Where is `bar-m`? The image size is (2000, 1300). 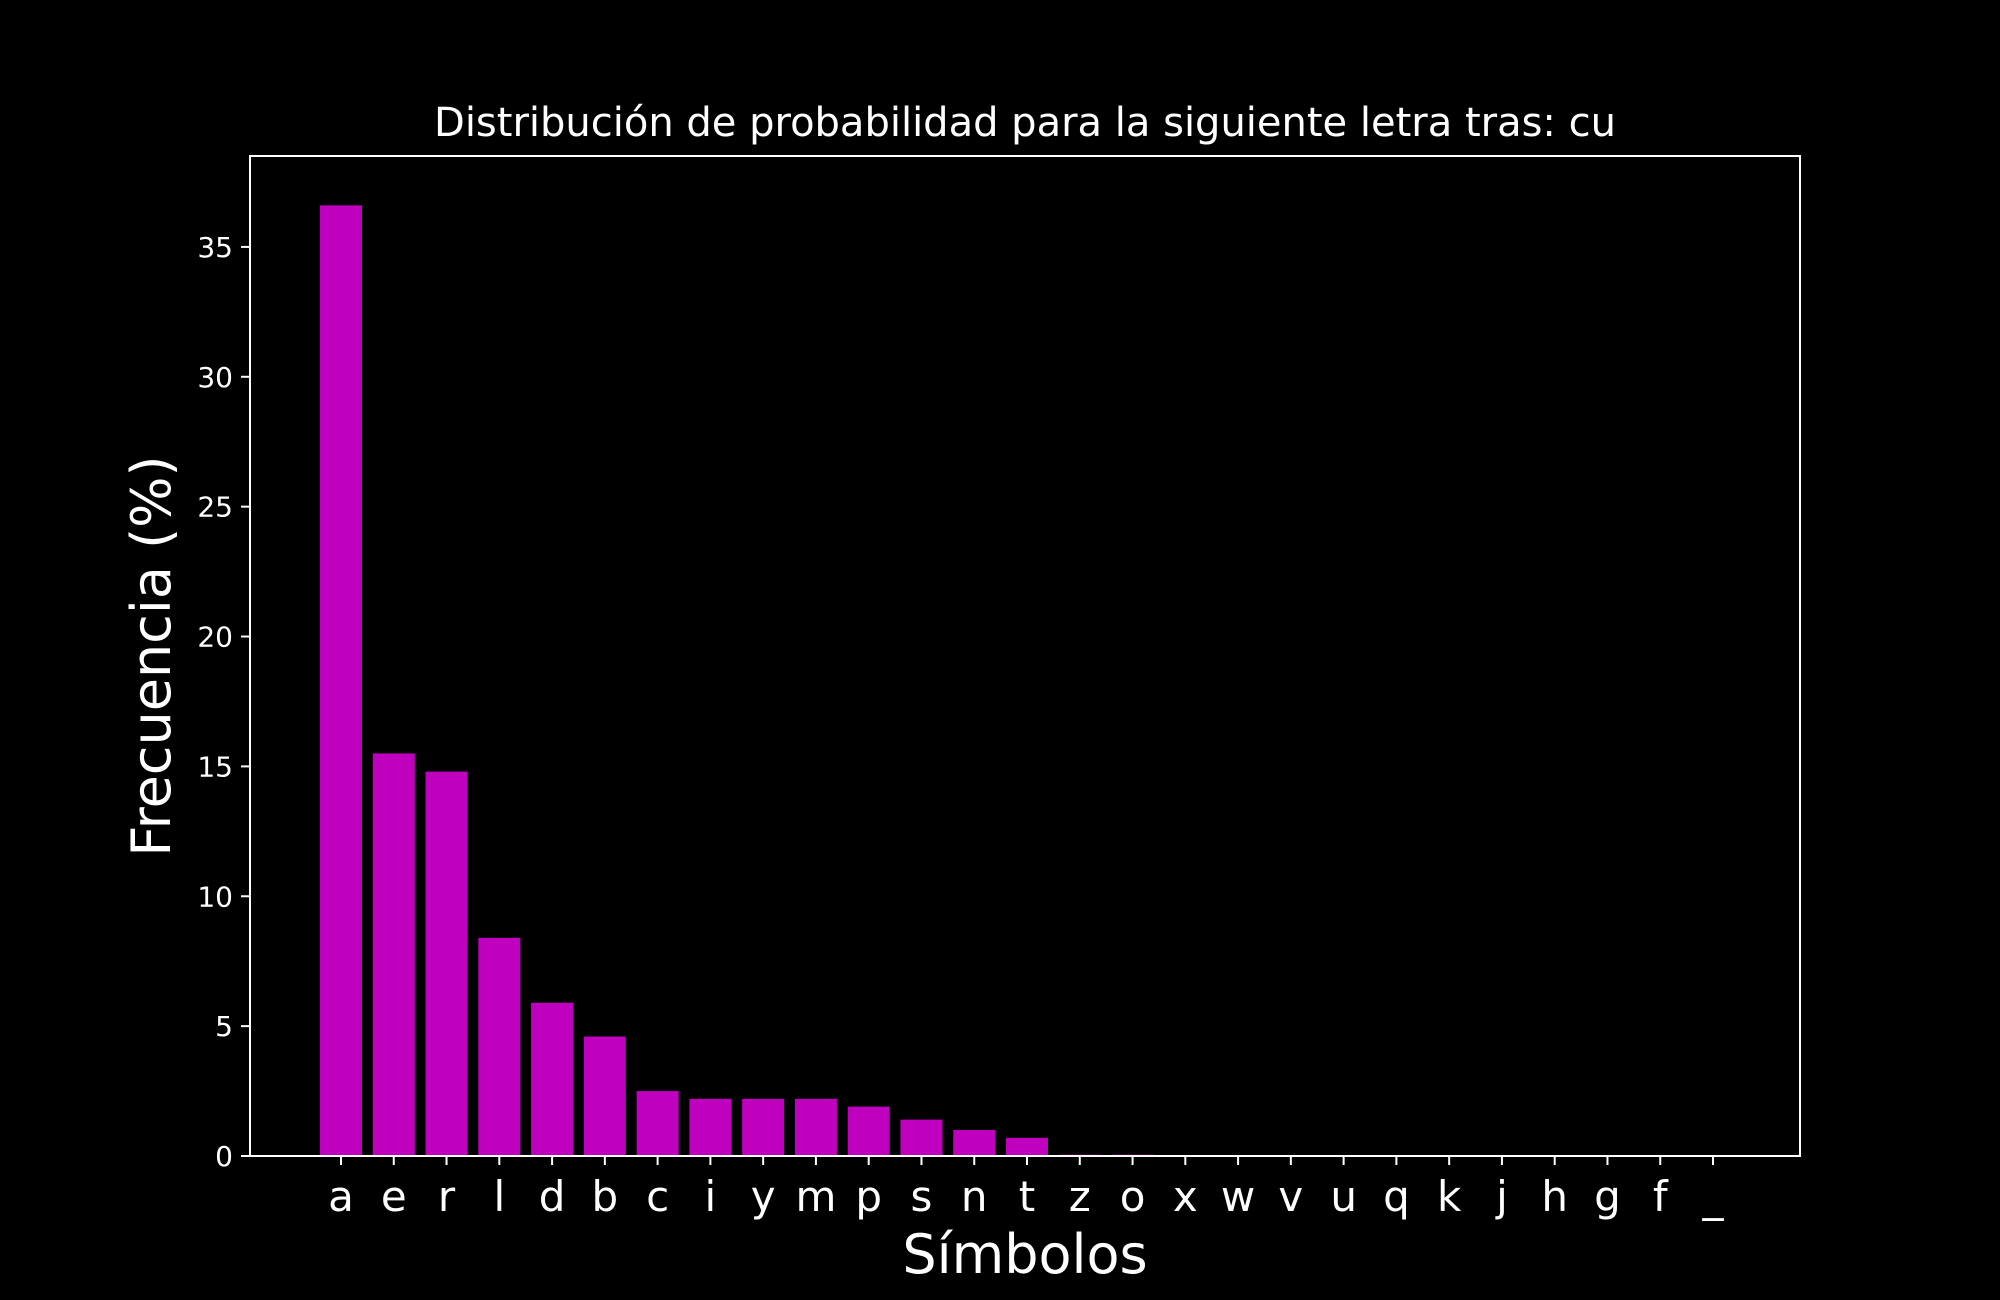 bar-m is located at coordinates (815, 1127).